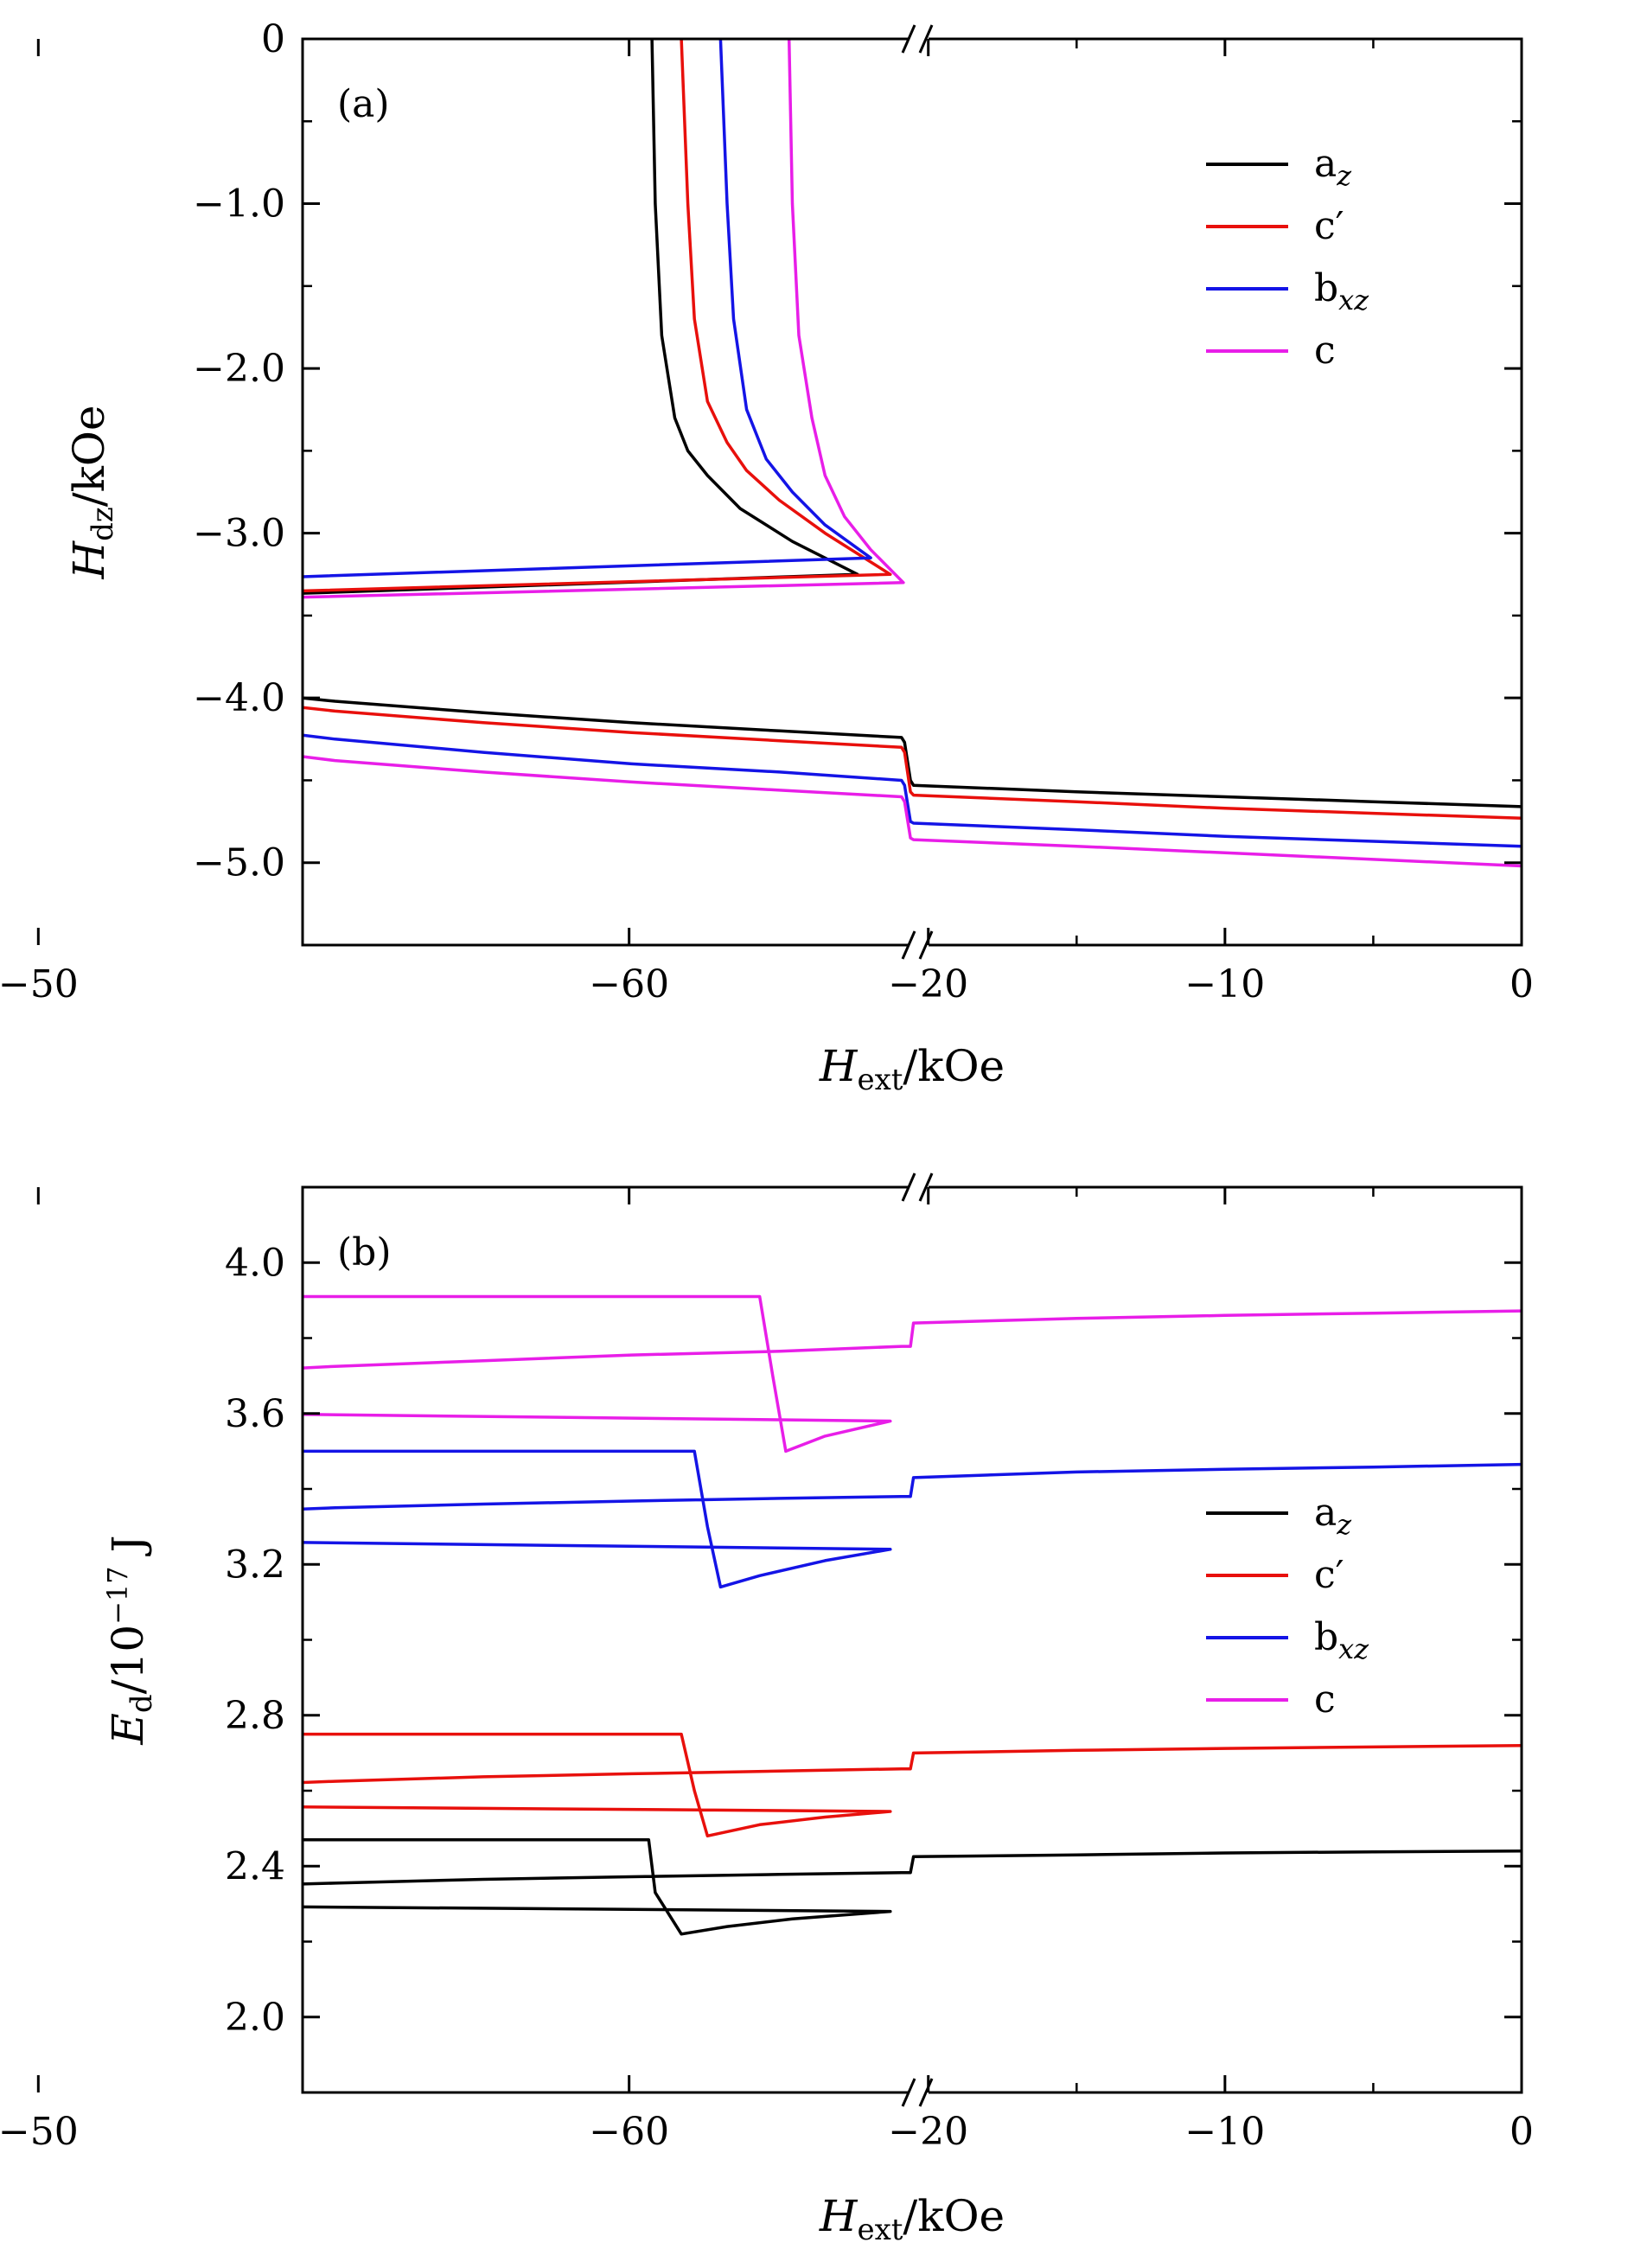 The height and width of the screenshot is (2268, 1634). What do you see at coordinates (239, 863) in the screenshot?
I see `y-tick-label: −5.0` at bounding box center [239, 863].